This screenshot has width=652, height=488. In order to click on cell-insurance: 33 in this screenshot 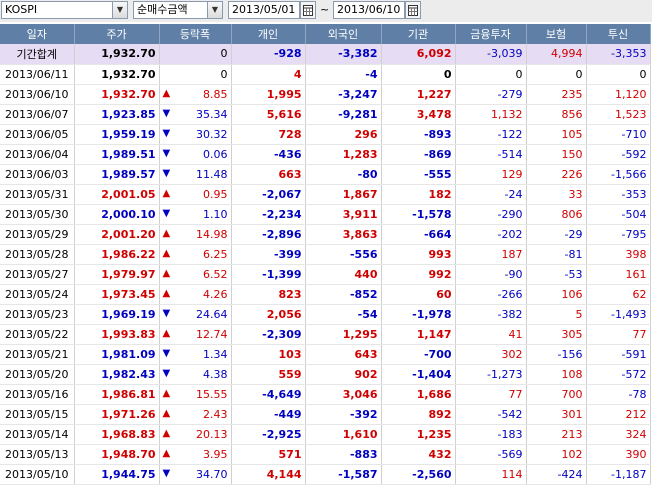, I will do `click(556, 194)`.